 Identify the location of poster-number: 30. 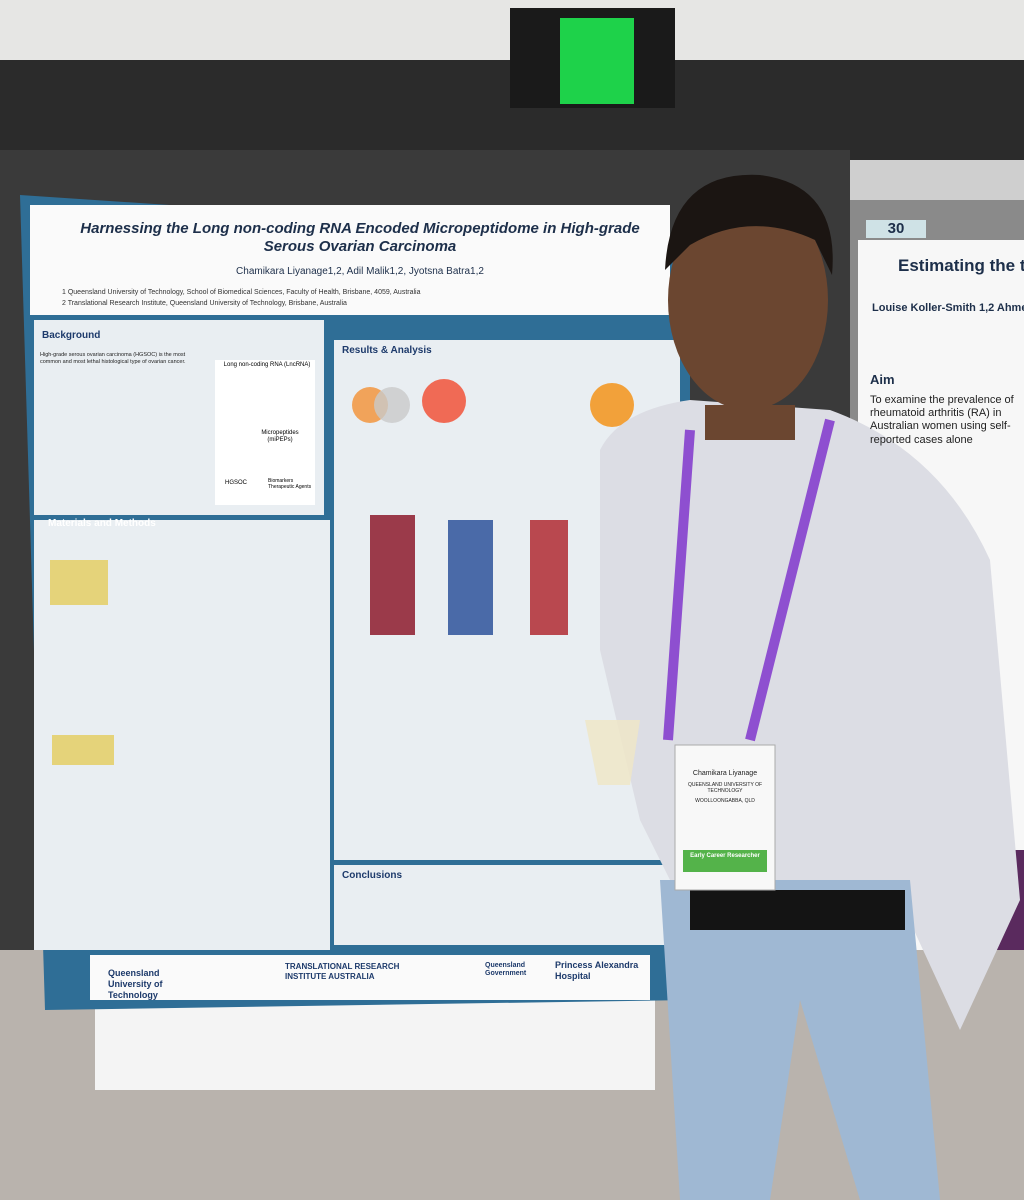
(896, 229).